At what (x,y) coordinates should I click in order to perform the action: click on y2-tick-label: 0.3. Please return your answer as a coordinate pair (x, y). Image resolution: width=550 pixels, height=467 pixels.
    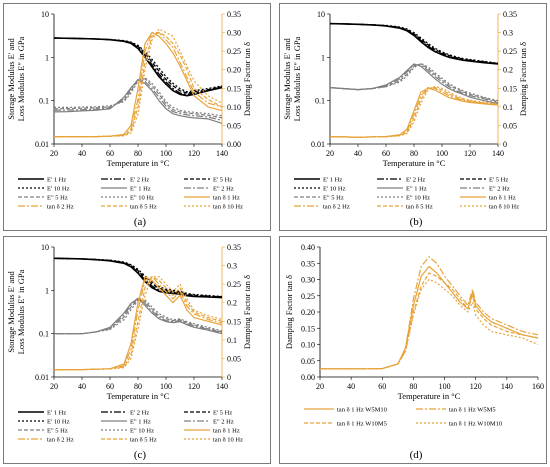
    Looking at the image, I should click on (232, 266).